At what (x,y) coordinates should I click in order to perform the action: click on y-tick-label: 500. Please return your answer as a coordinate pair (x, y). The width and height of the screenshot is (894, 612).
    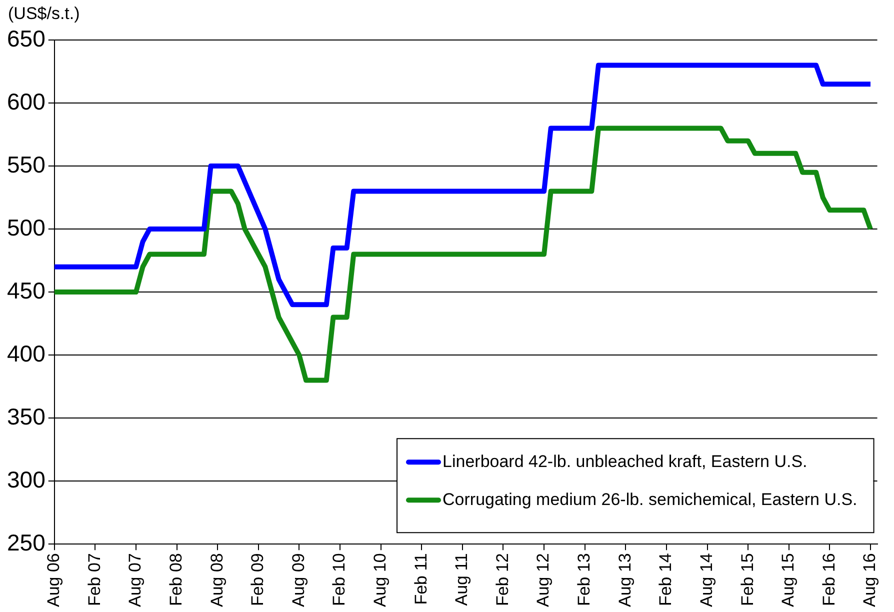
    Looking at the image, I should click on (26, 227).